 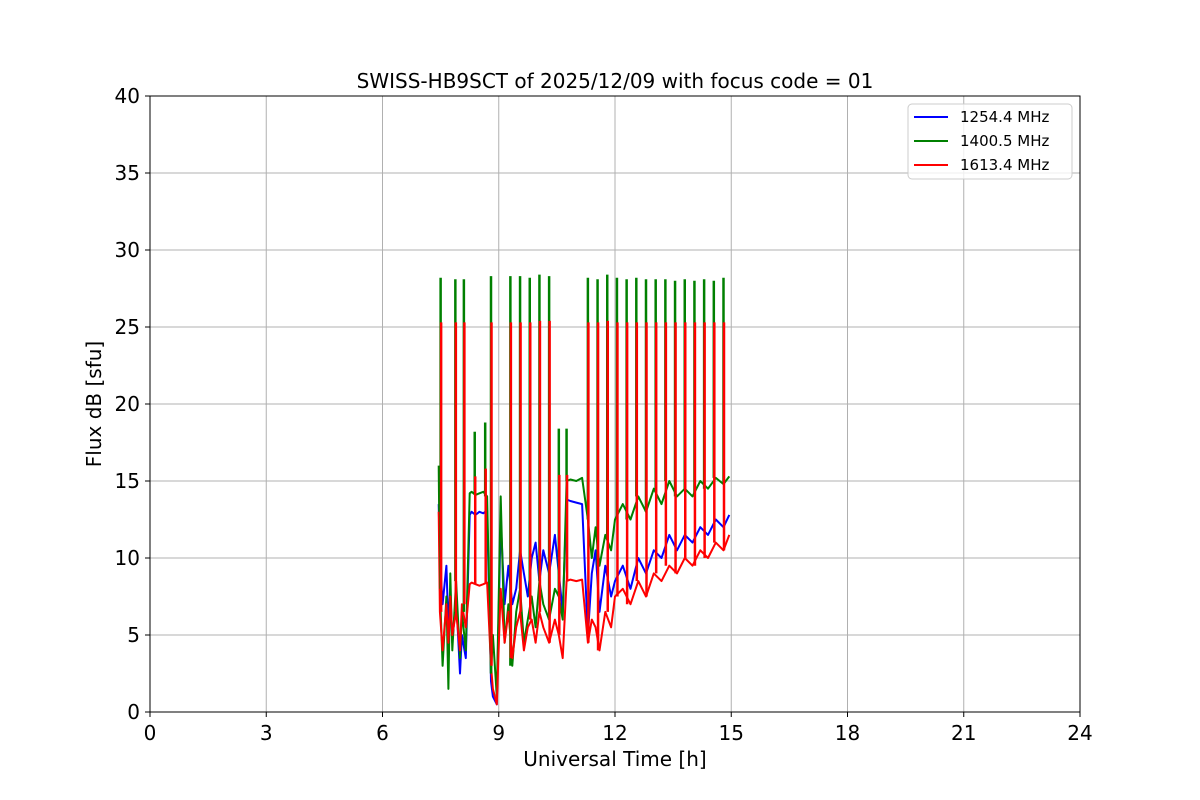 I want to click on x-tick-label: 3, so click(x=266, y=733).